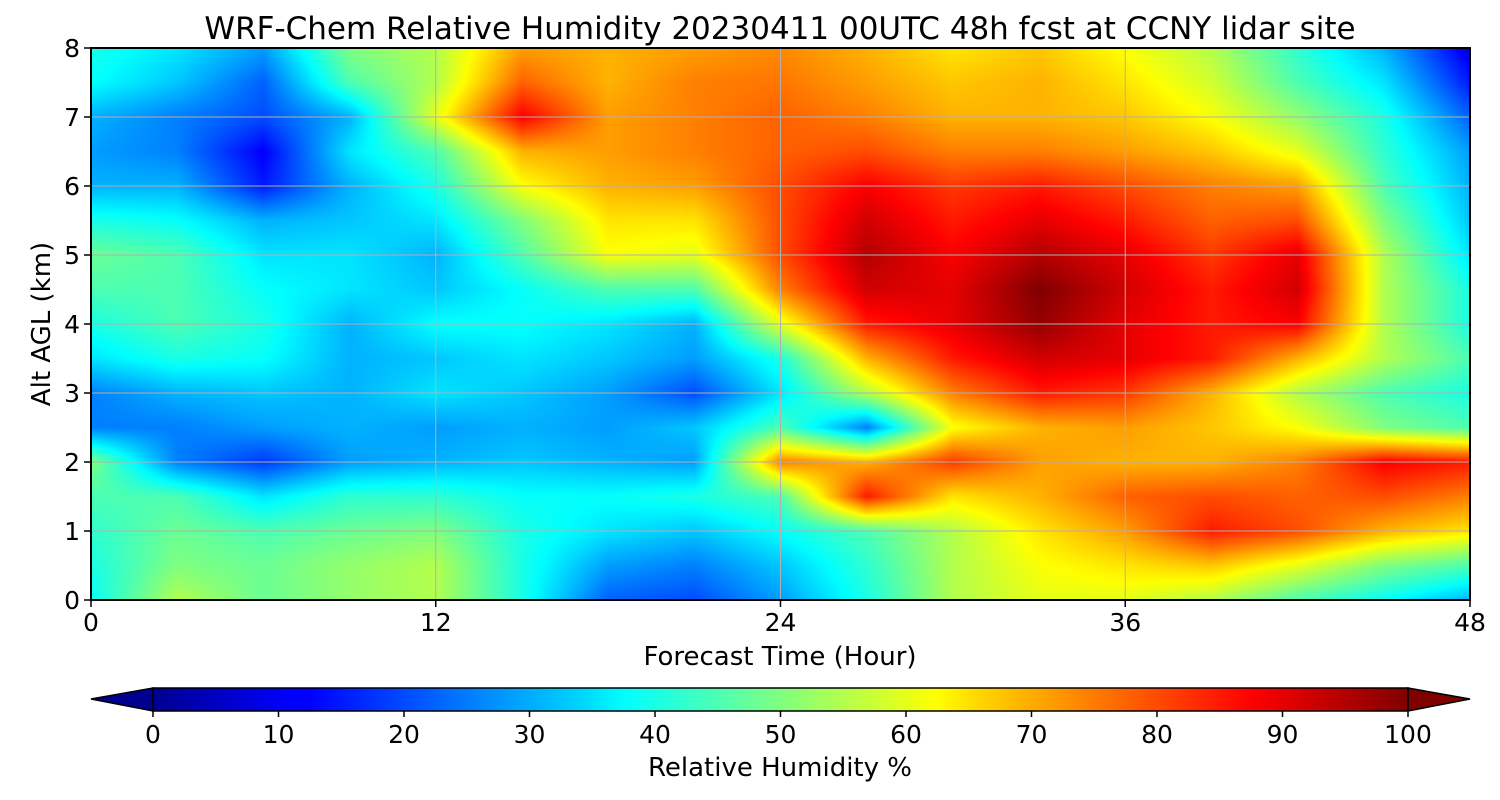  Describe the element at coordinates (1470, 622) in the screenshot. I see `x-tick-label: 48` at that location.